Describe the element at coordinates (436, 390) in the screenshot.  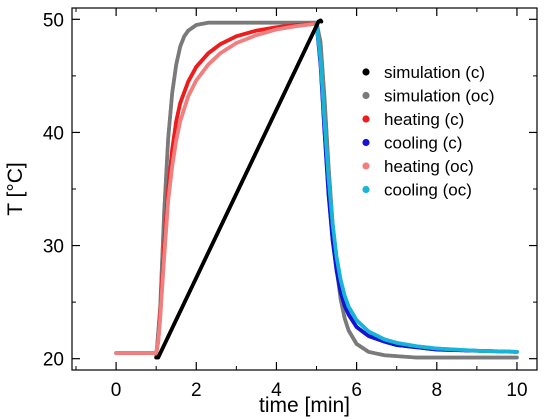
I see `x-tick-label: 8` at that location.